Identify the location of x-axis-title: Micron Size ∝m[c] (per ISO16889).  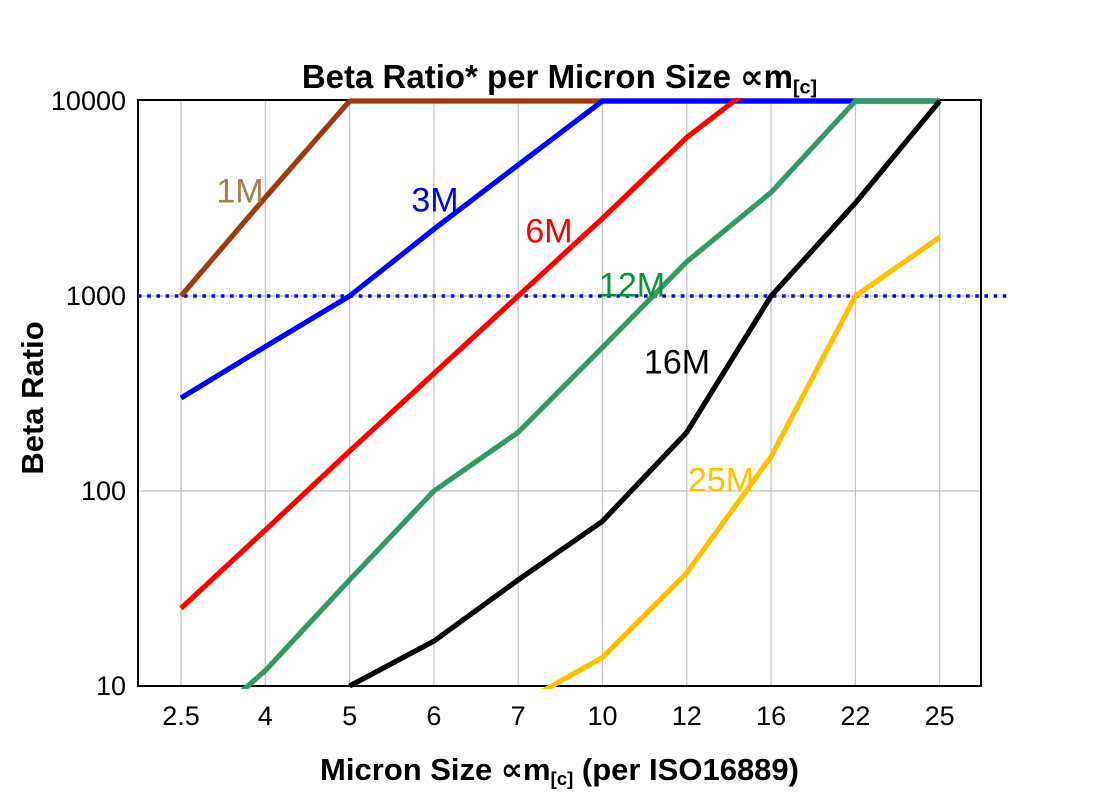
(559, 770).